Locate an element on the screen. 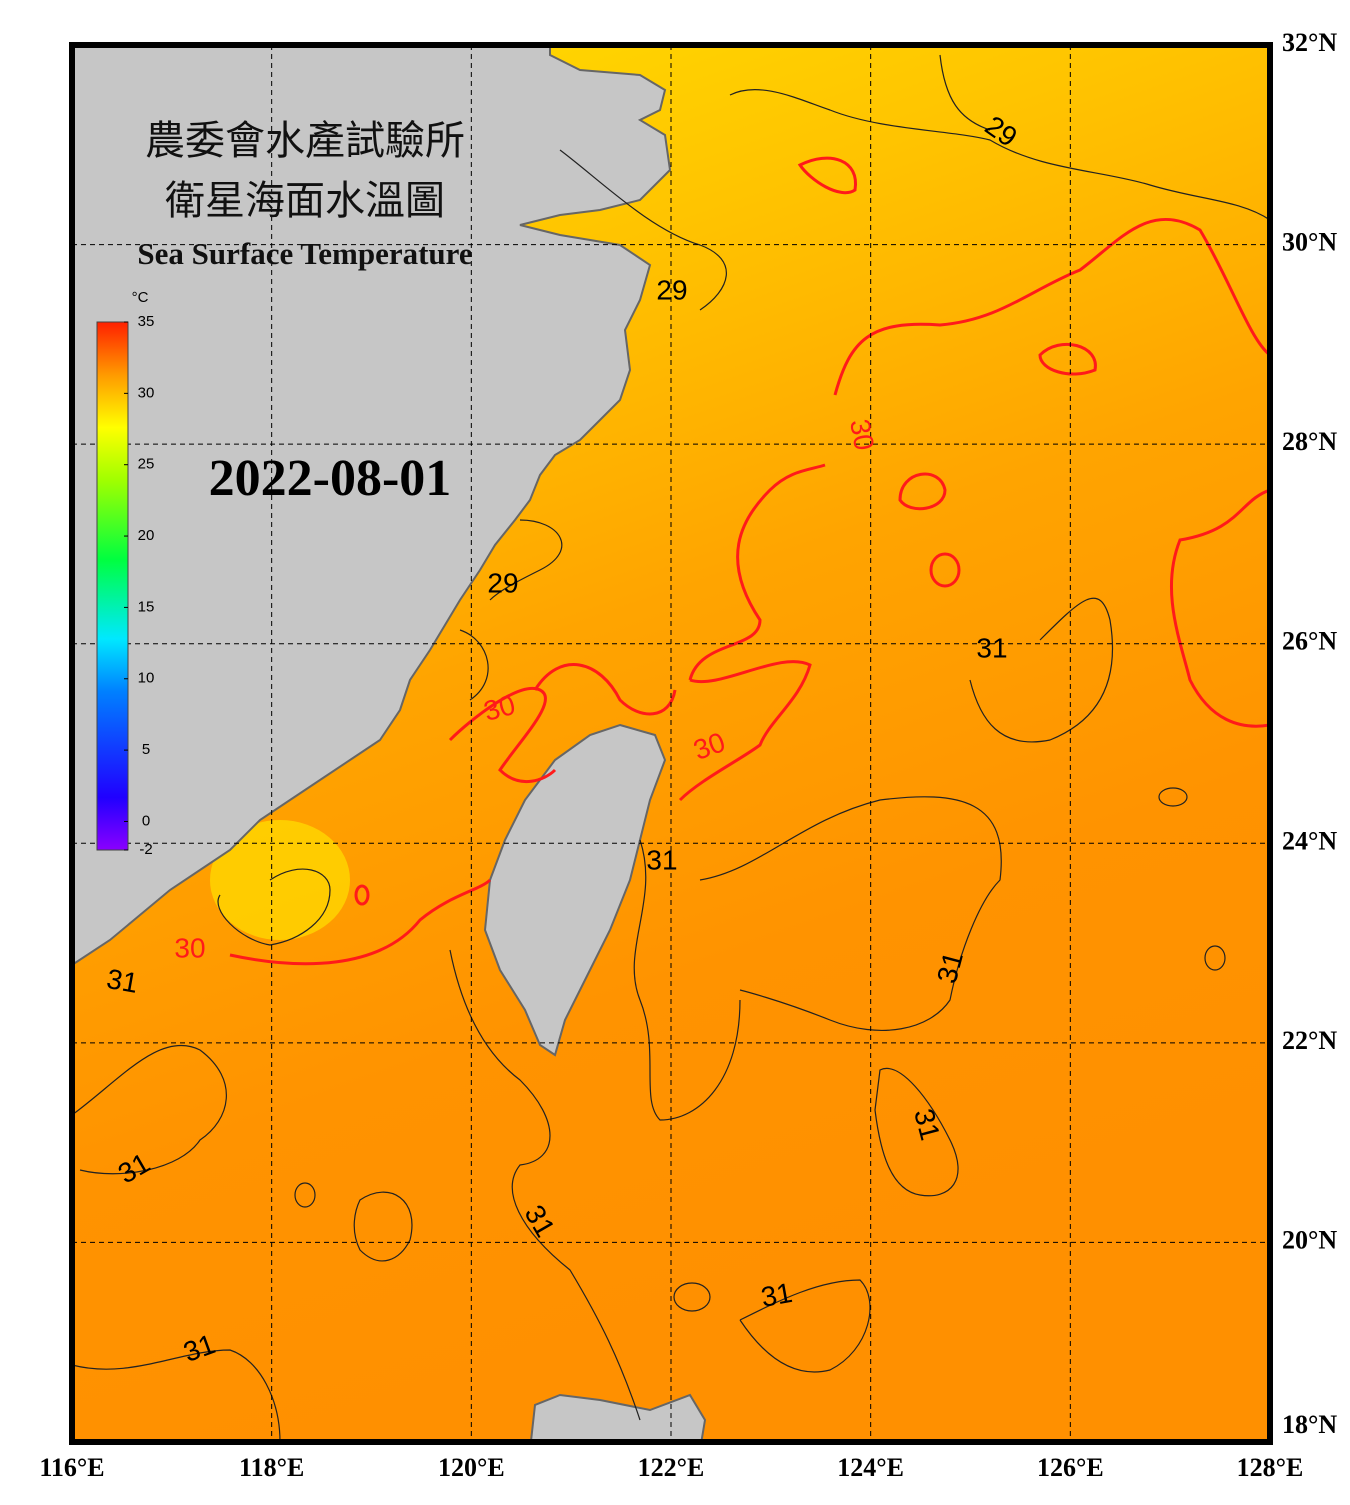  y-tick-label: 18°N is located at coordinates (1309, 1424).